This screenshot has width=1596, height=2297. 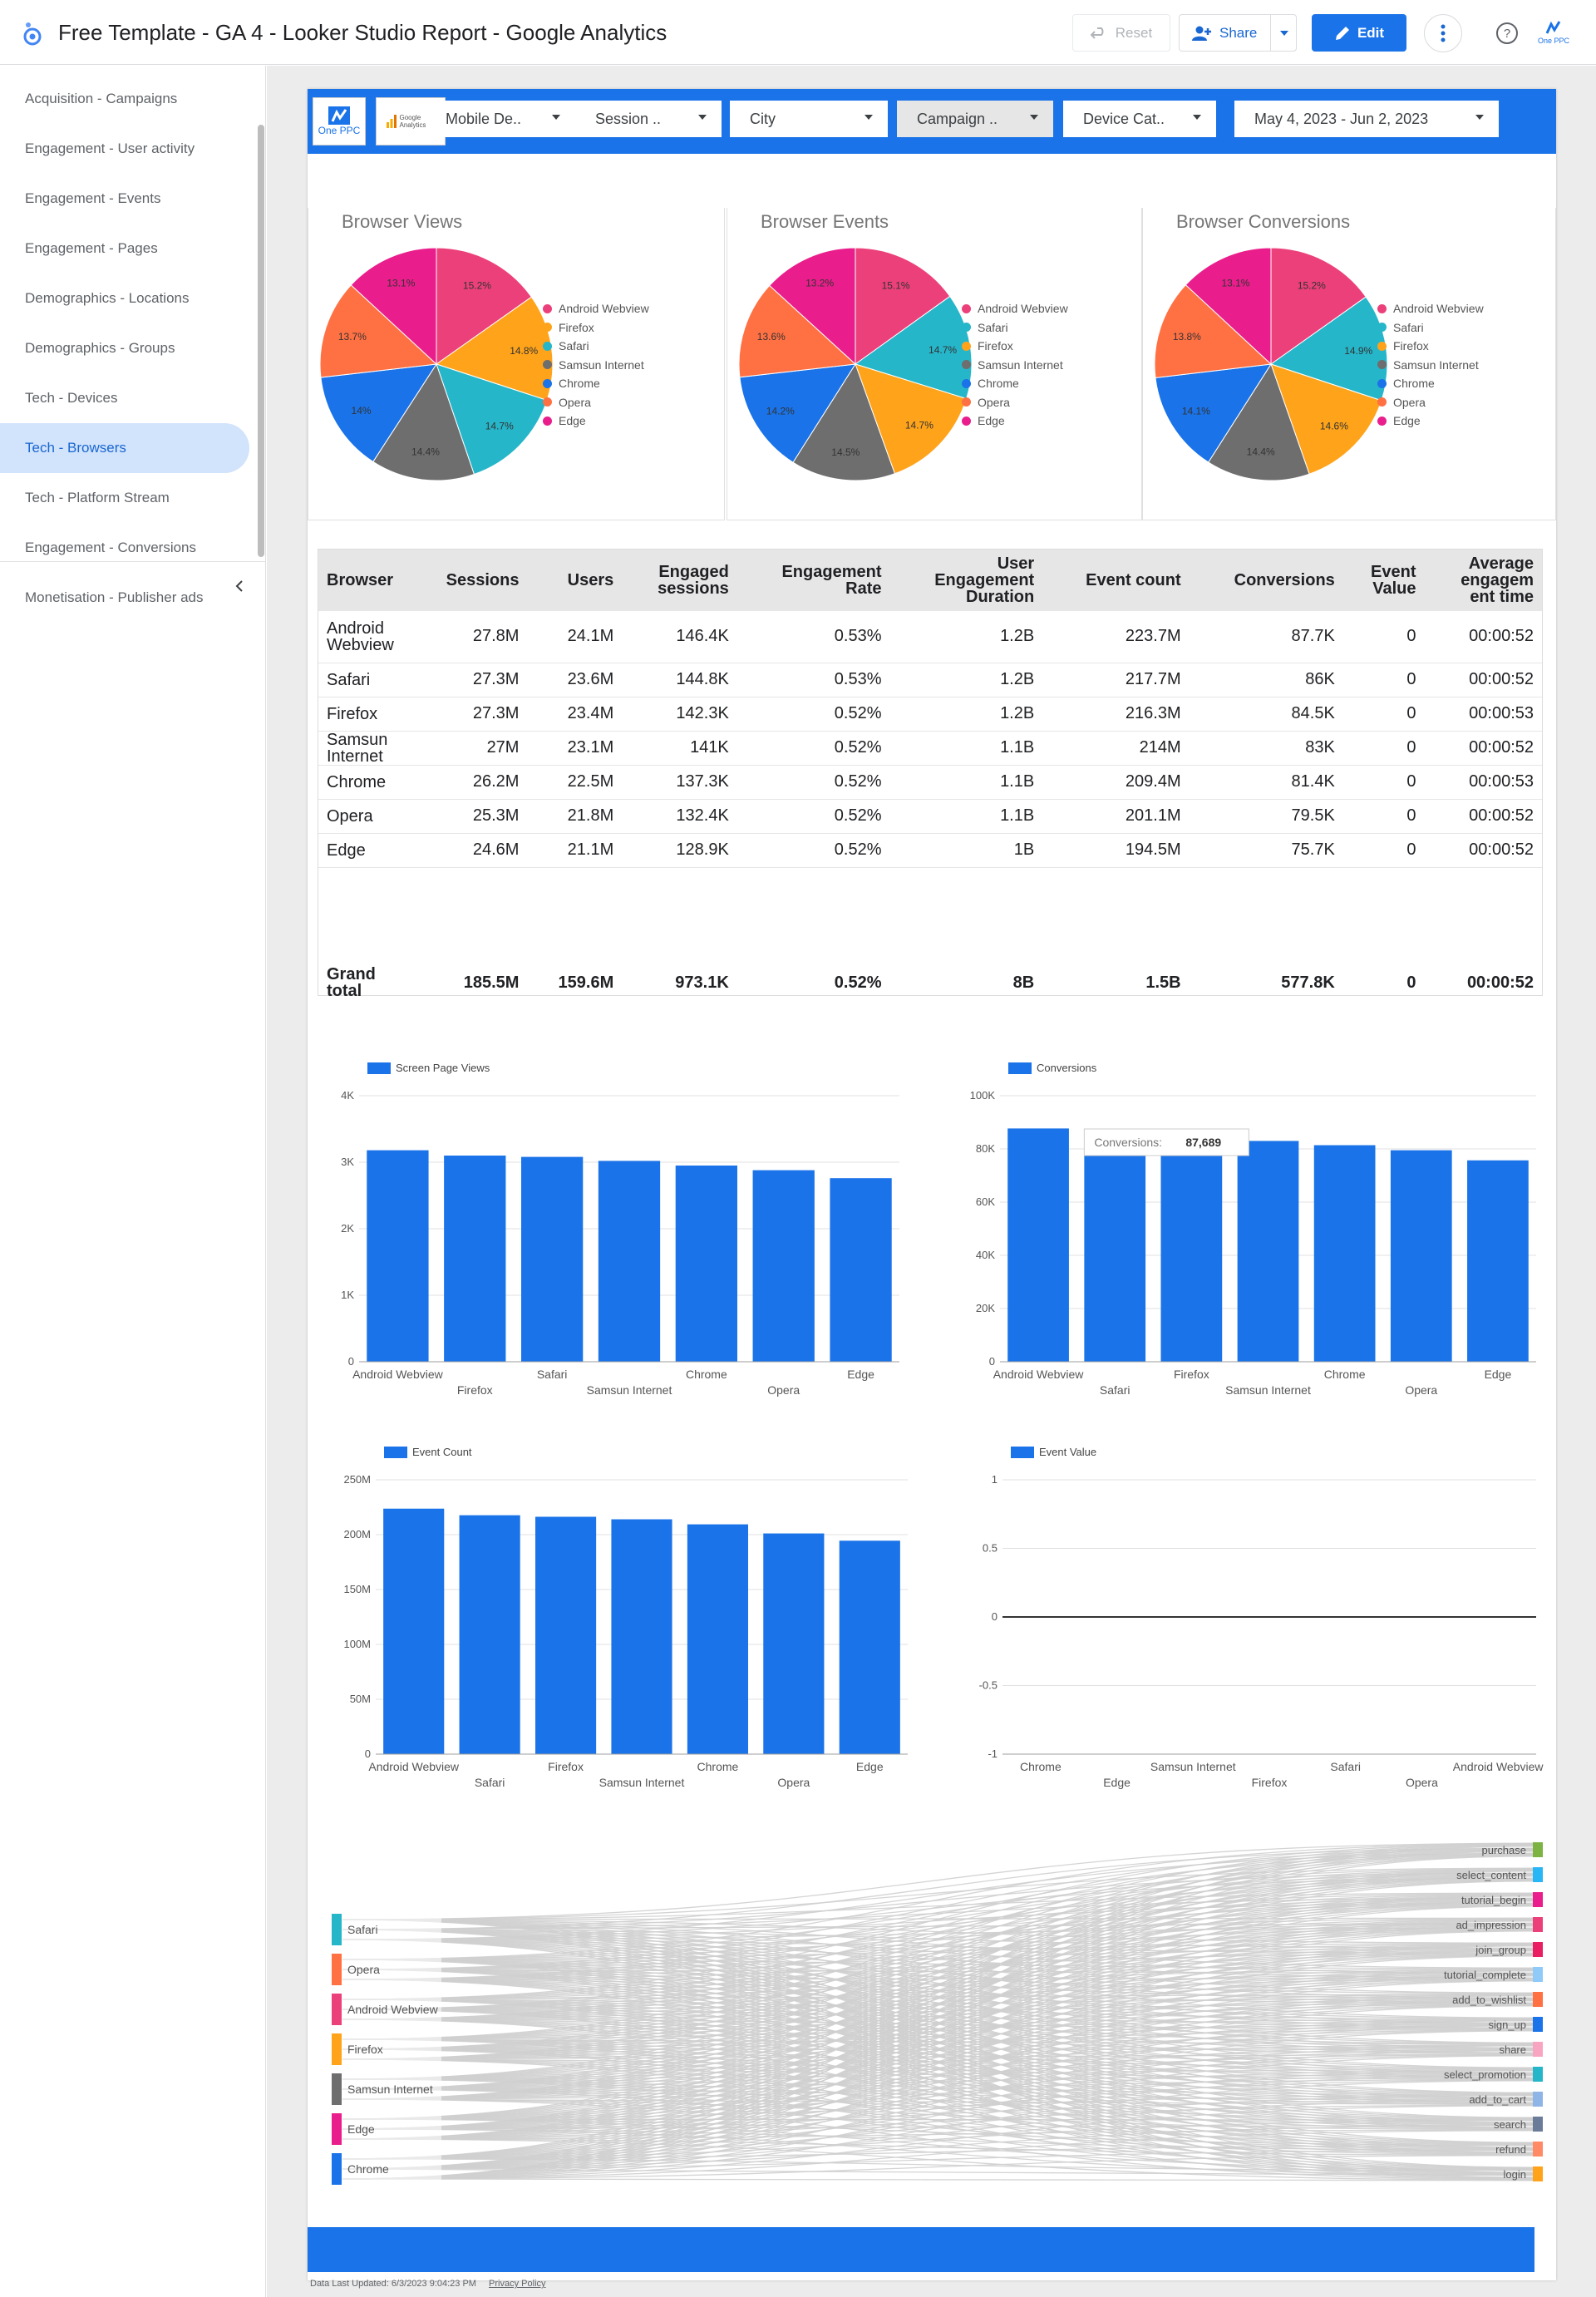 I want to click on filter-control: Campaign .., so click(x=975, y=119).